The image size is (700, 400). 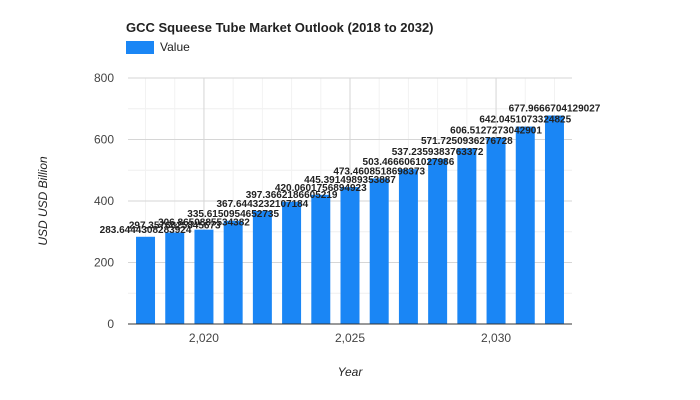 What do you see at coordinates (43, 201) in the screenshot?
I see `y-axis-title: USD USD Billion` at bounding box center [43, 201].